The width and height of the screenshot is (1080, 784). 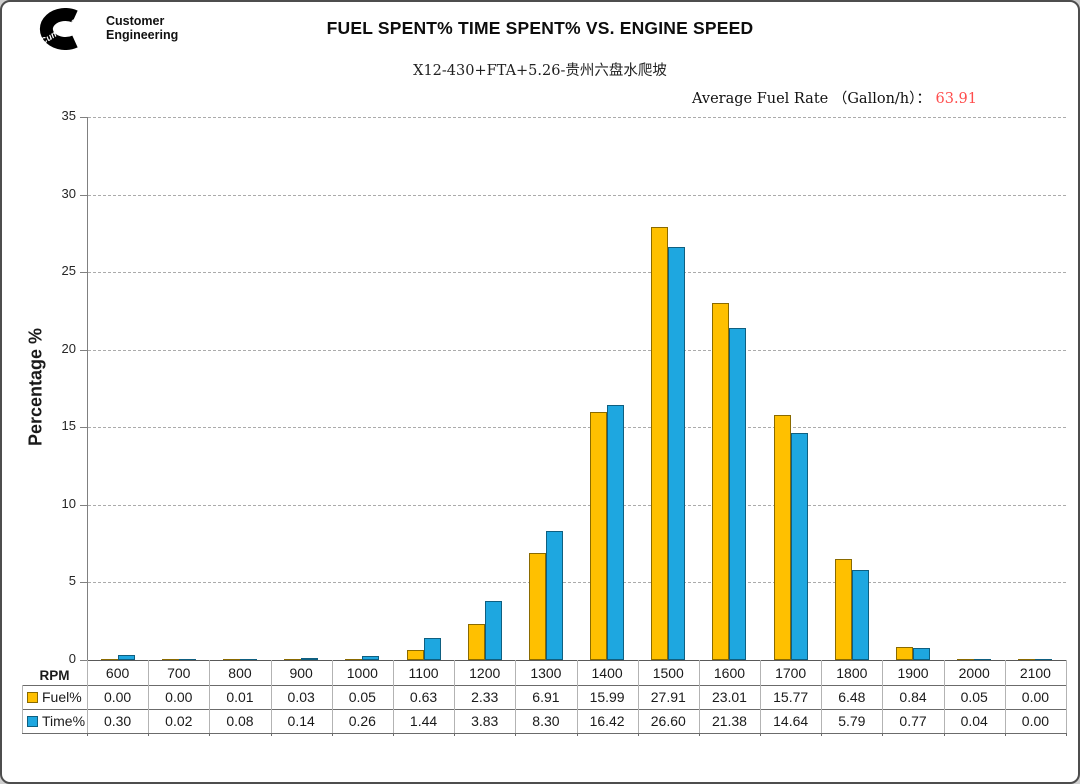 I want to click on rpm-header-cell-600: 600, so click(x=117, y=672).